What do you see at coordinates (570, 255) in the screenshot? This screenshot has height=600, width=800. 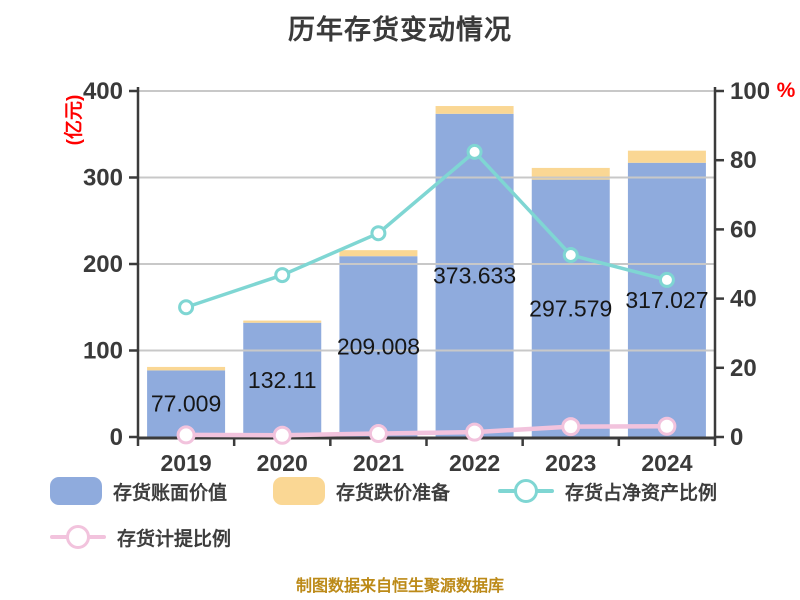 I see `net-asset-ratio-point-2023` at bounding box center [570, 255].